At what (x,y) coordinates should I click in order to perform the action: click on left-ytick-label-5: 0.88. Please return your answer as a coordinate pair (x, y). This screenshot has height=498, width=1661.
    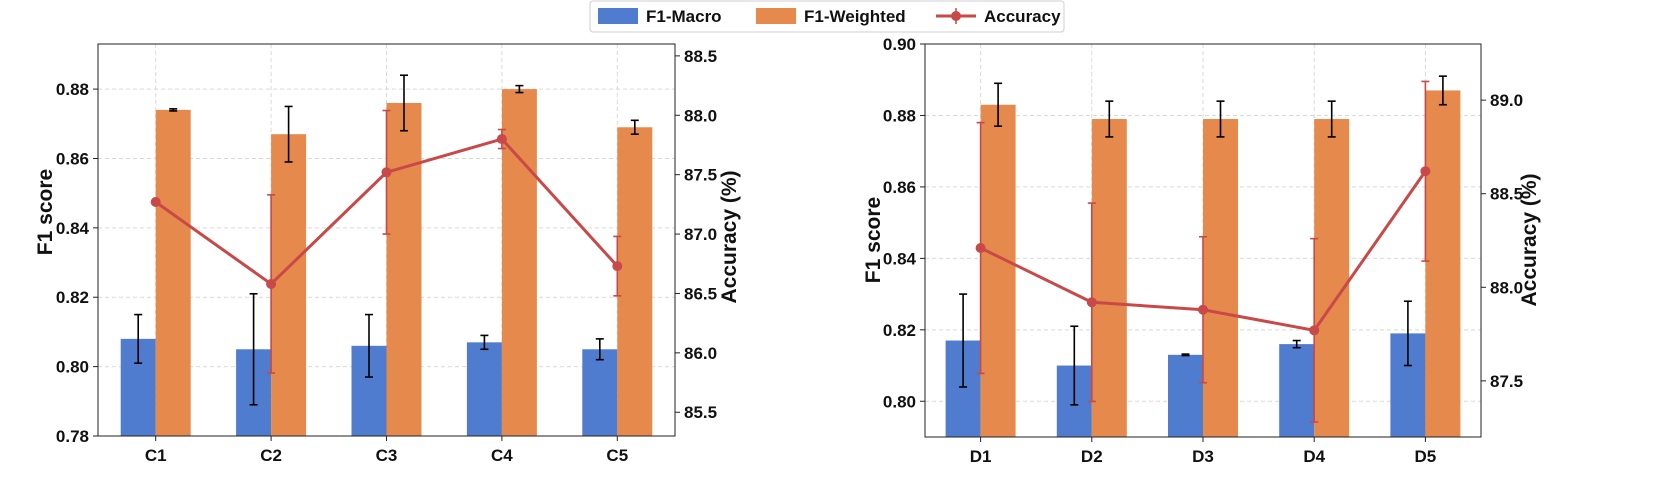
    Looking at the image, I should click on (72, 89).